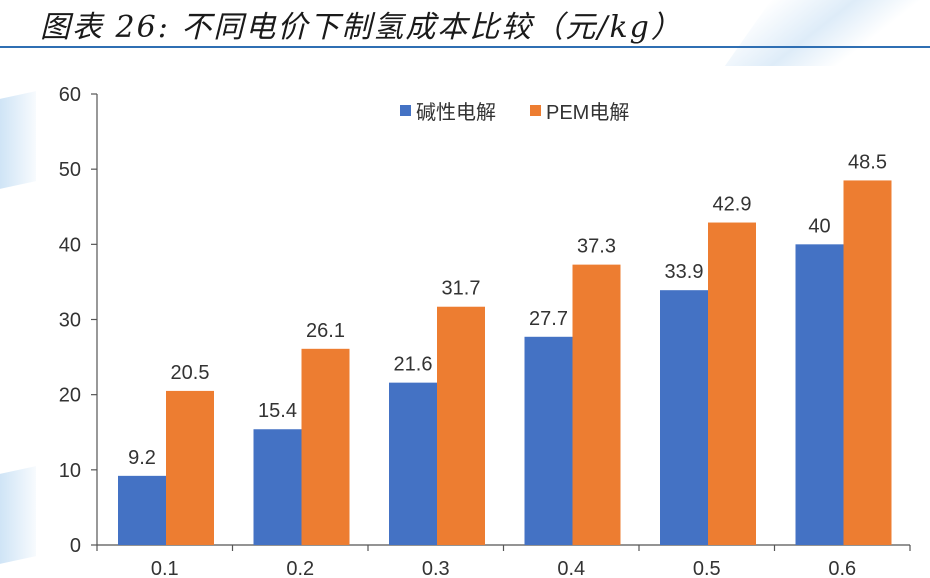  I want to click on y-tick-label: 0, so click(75, 546).